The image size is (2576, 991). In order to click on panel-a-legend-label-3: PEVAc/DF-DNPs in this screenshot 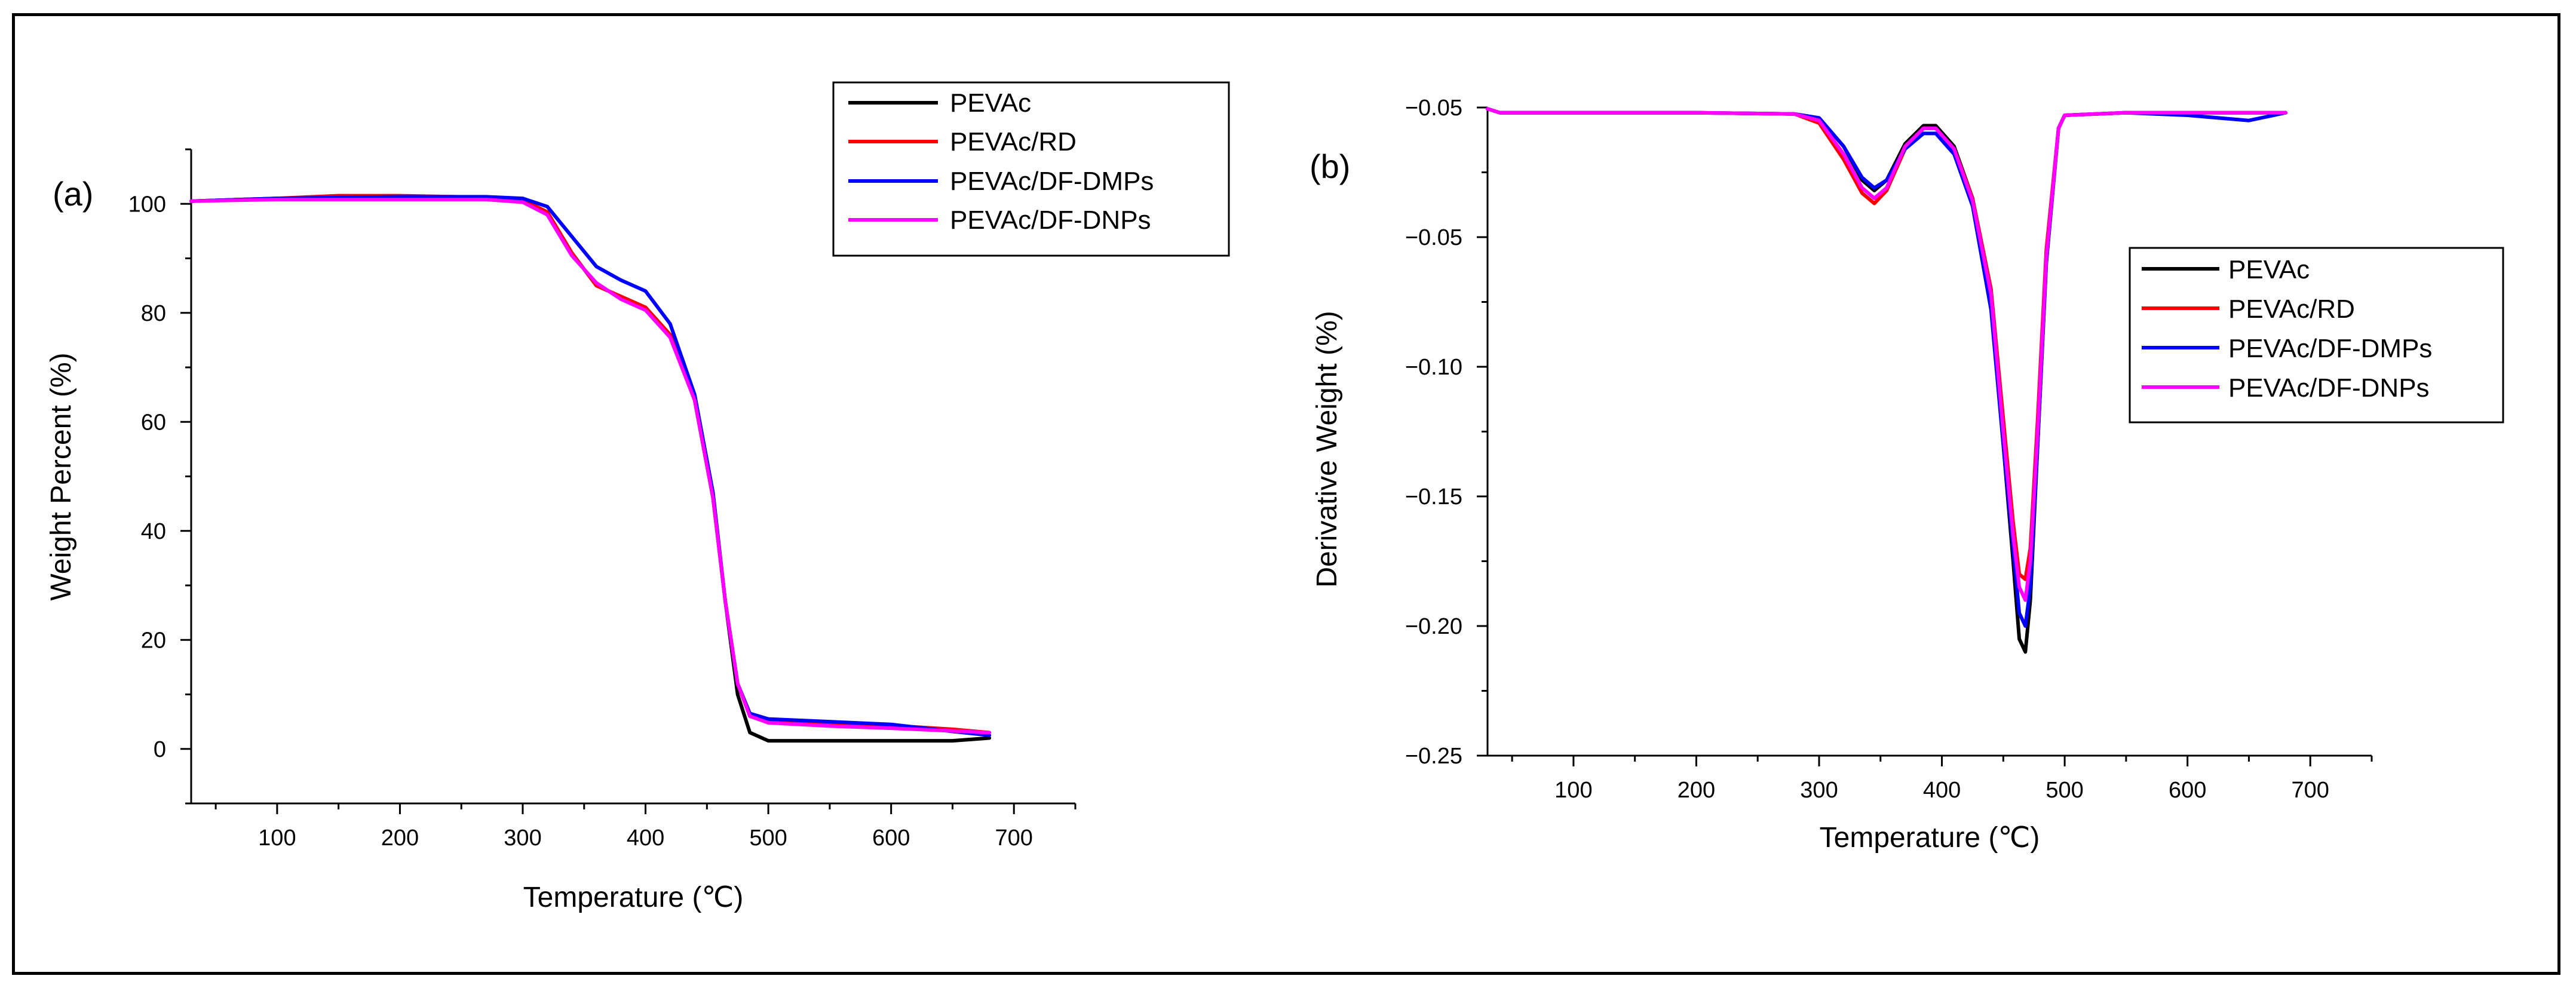, I will do `click(1050, 220)`.